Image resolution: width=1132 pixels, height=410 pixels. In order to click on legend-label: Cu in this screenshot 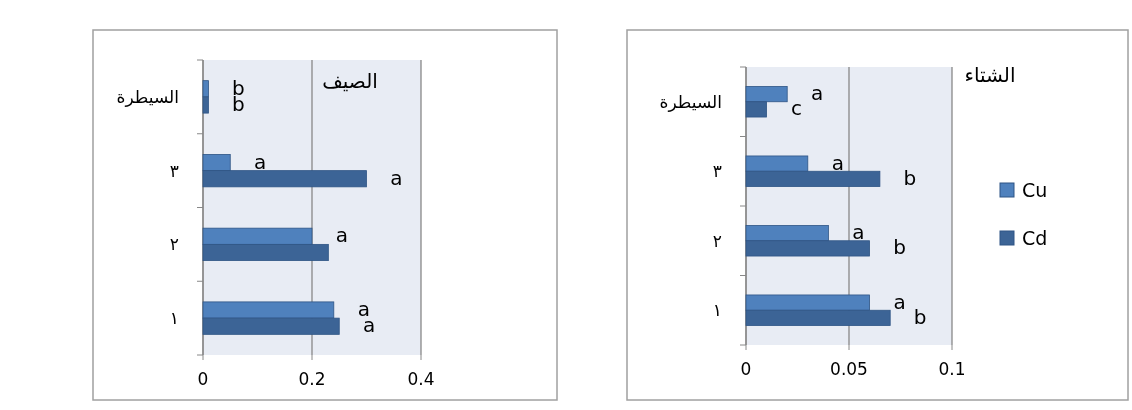, I will do `click(1035, 190)`.